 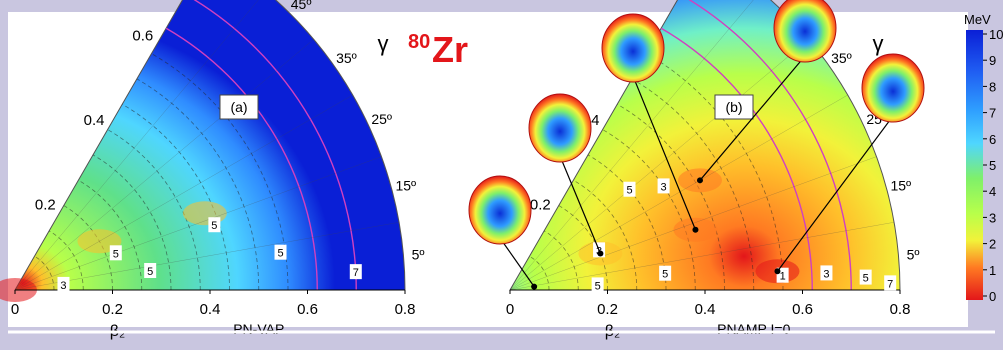 What do you see at coordinates (301, 6) in the screenshot?
I see `gamma-tick-label: 45º` at bounding box center [301, 6].